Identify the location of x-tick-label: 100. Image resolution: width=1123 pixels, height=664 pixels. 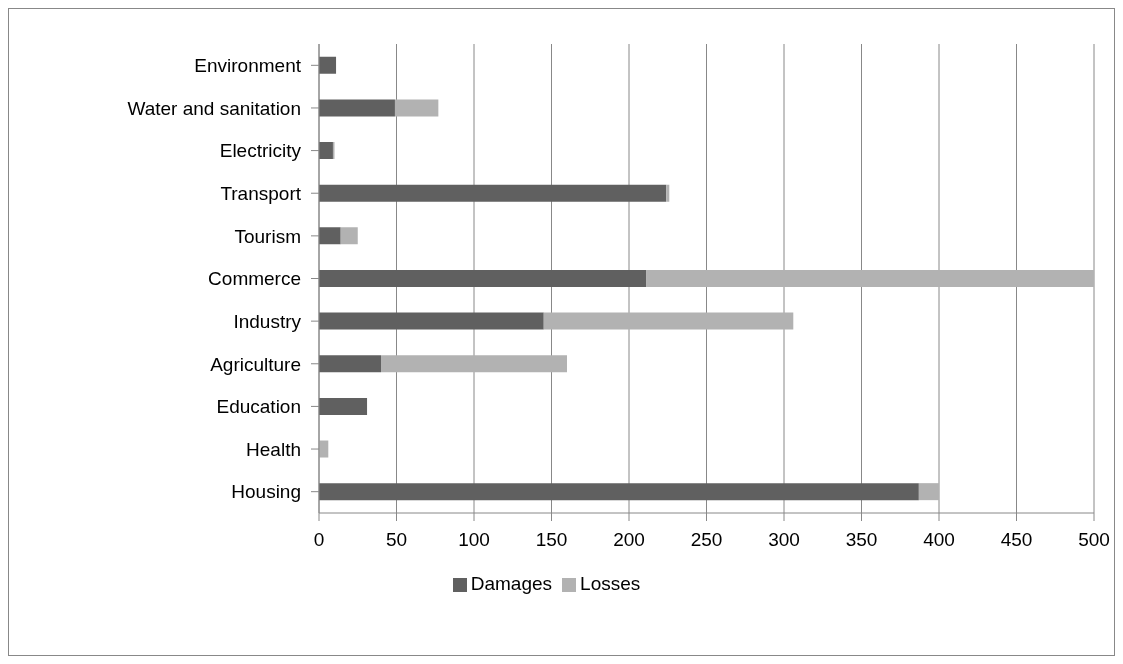
(474, 540).